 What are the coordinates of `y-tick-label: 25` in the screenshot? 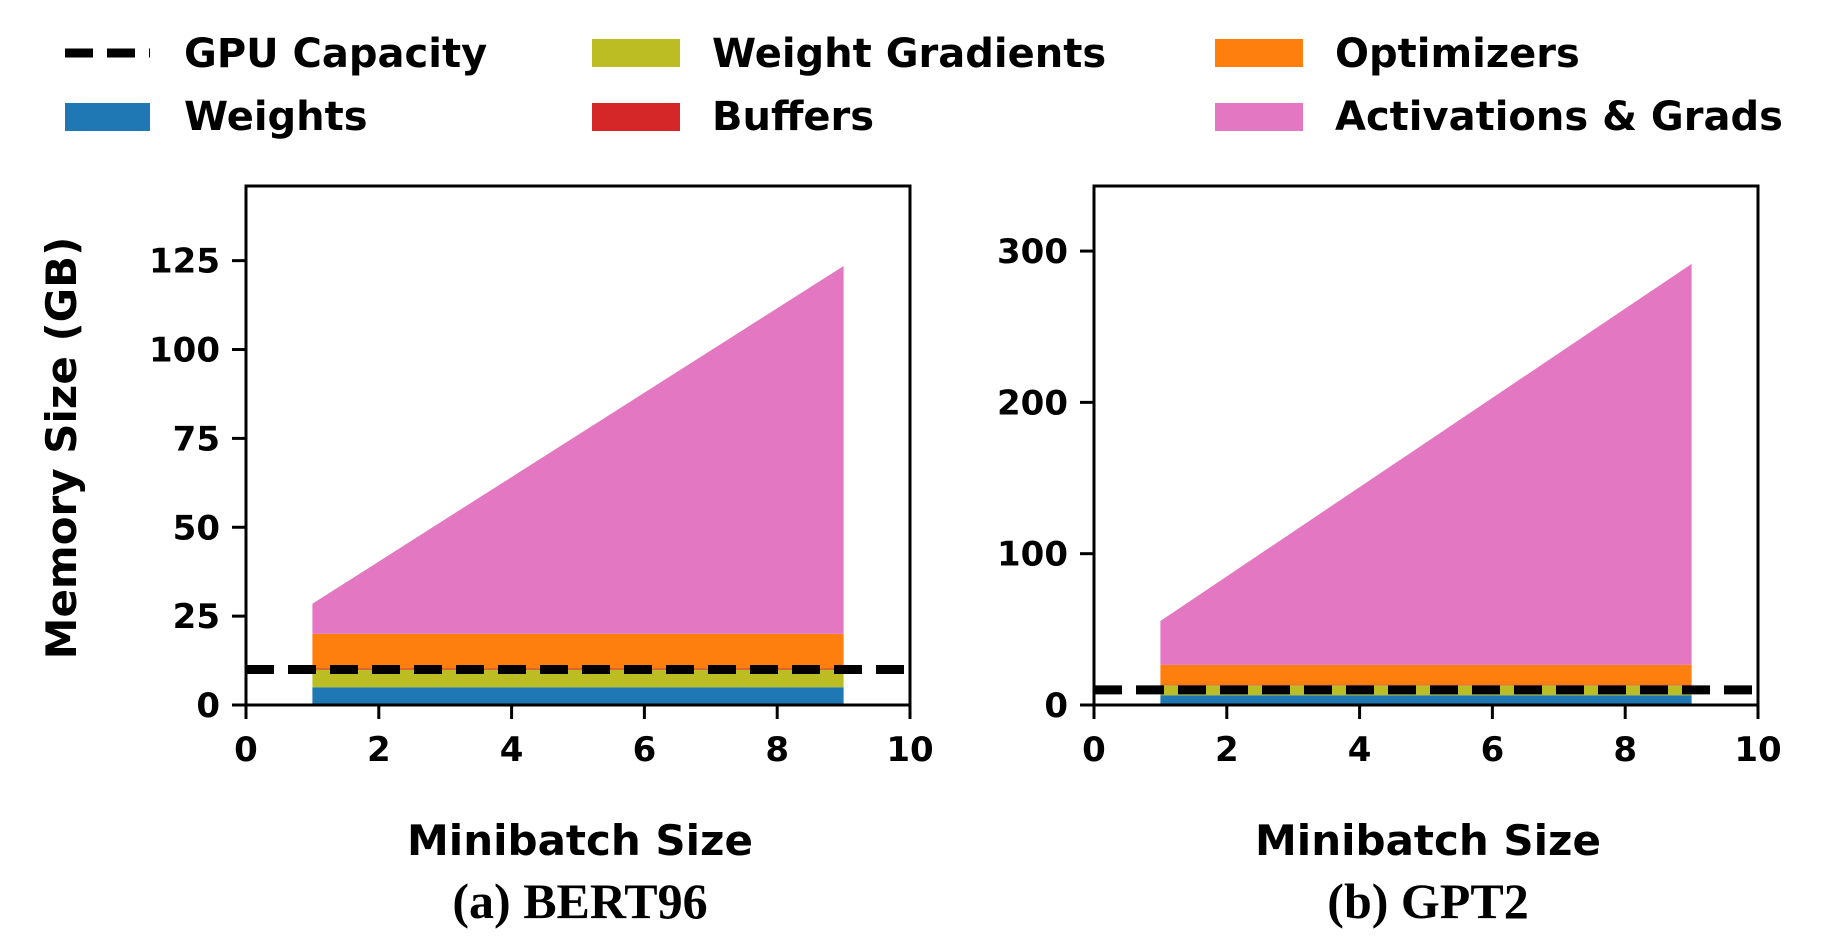 It's located at (196, 617).